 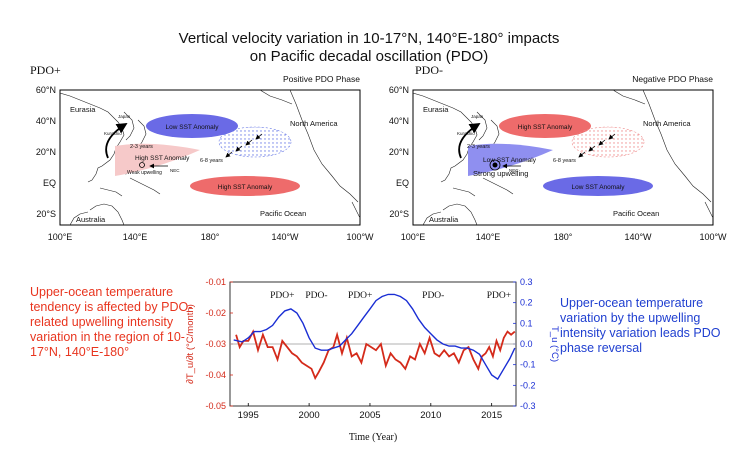 What do you see at coordinates (248, 415) in the screenshot?
I see `x-tick-label: 1995` at bounding box center [248, 415].